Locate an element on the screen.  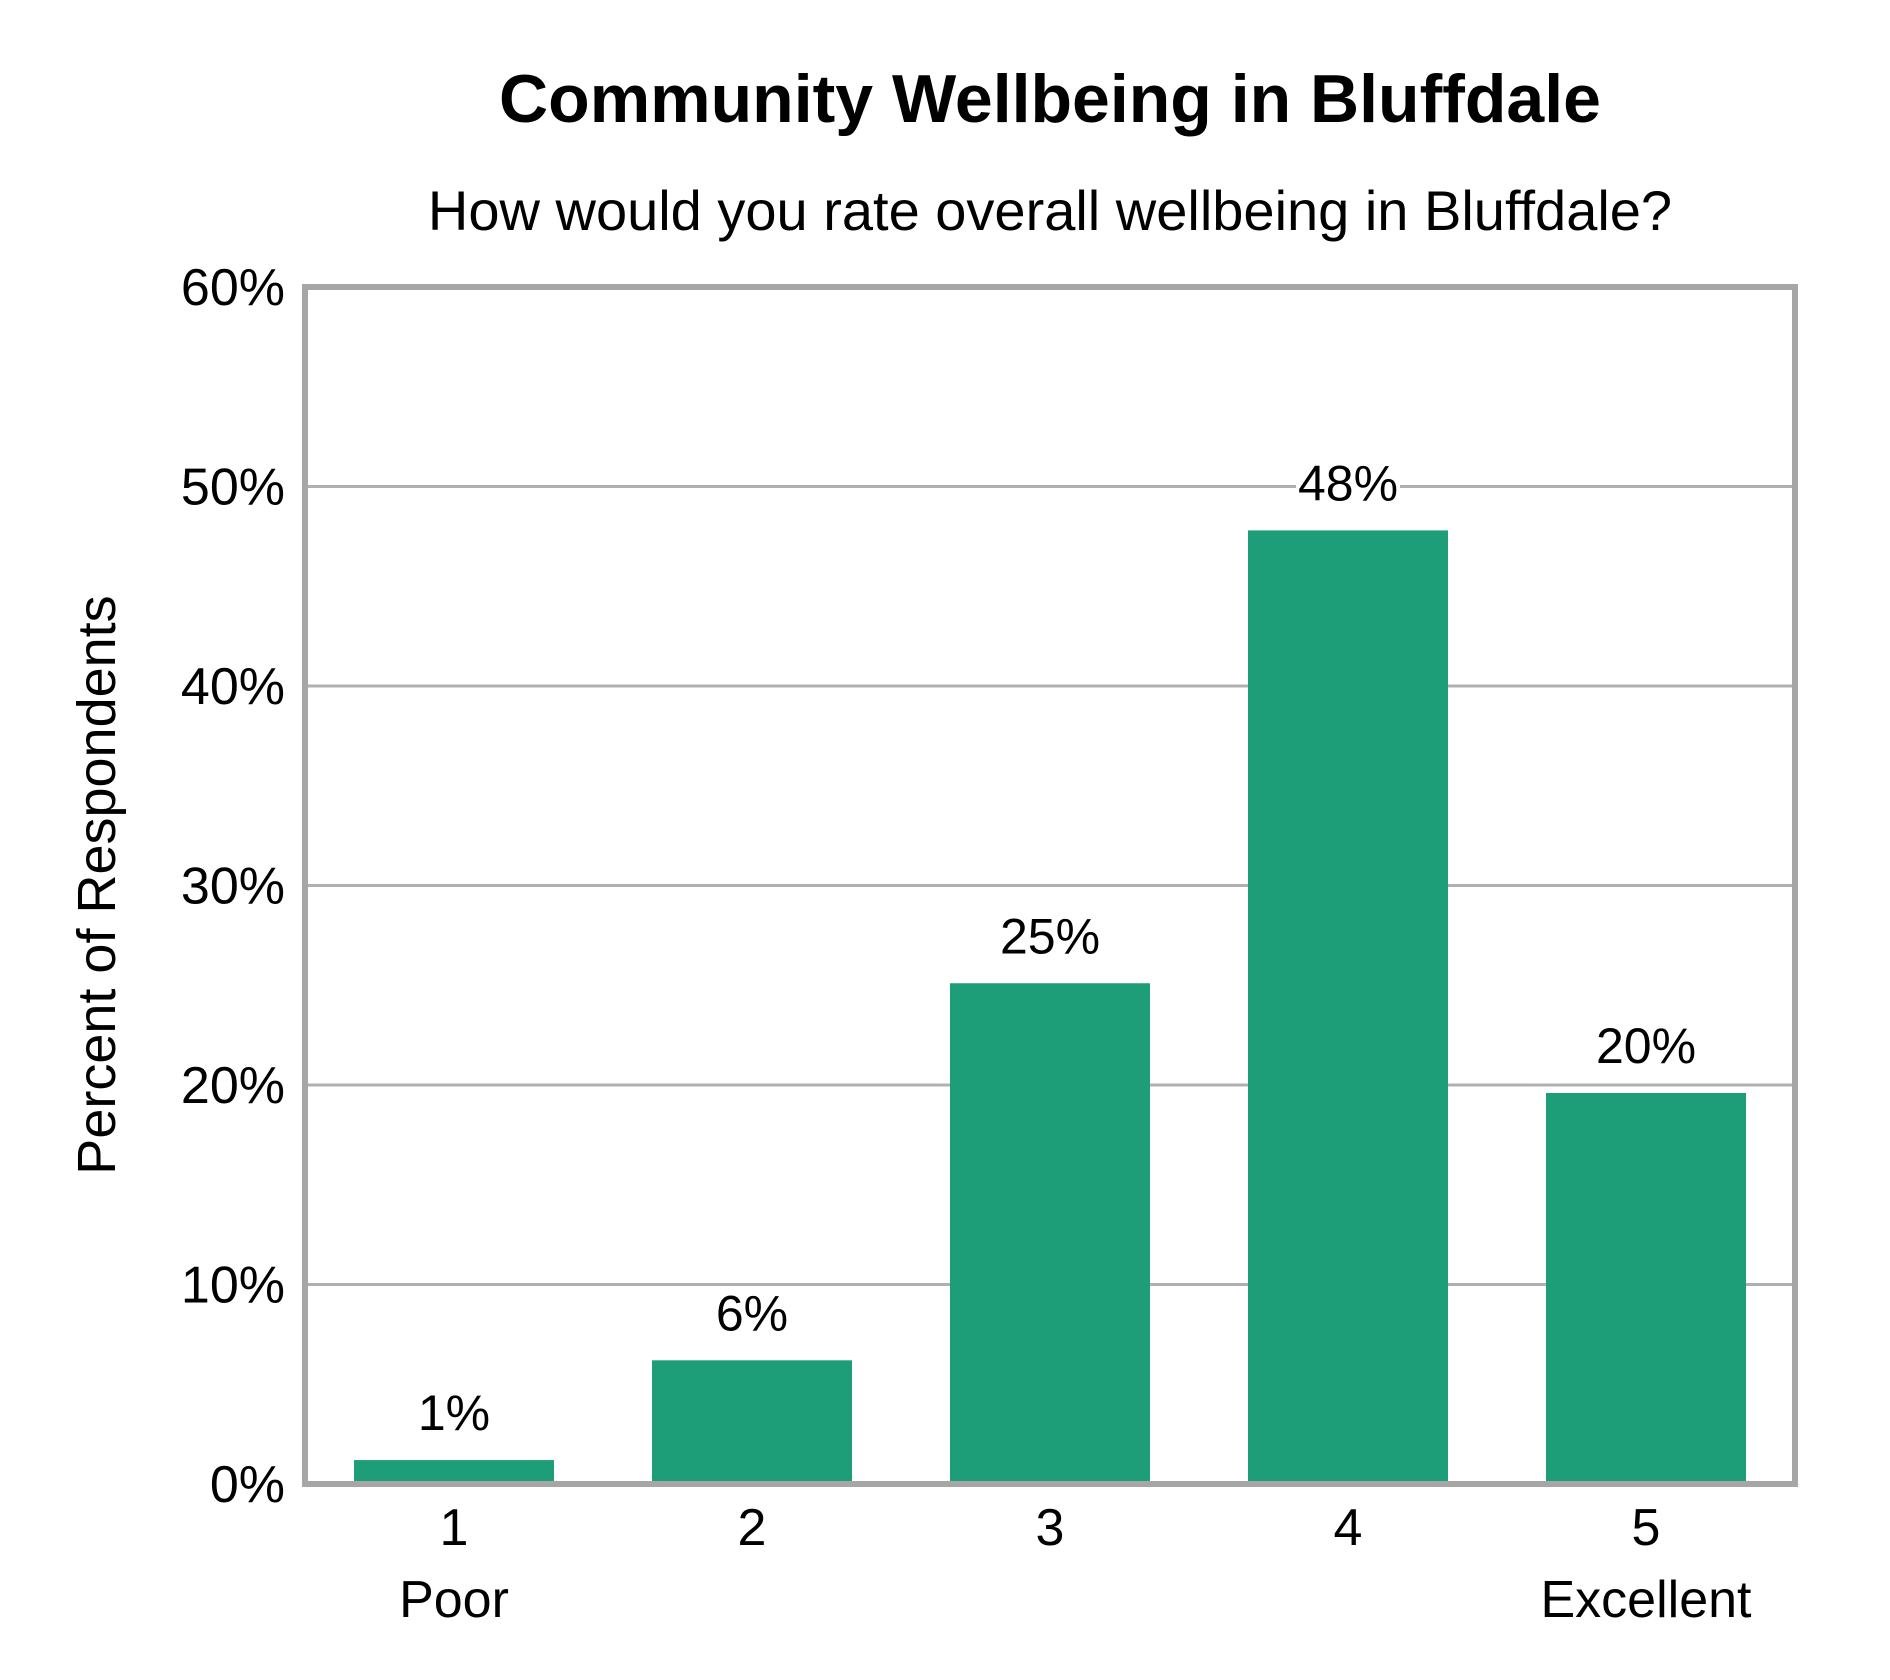
x-tick-label: 2 is located at coordinates (752, 1528).